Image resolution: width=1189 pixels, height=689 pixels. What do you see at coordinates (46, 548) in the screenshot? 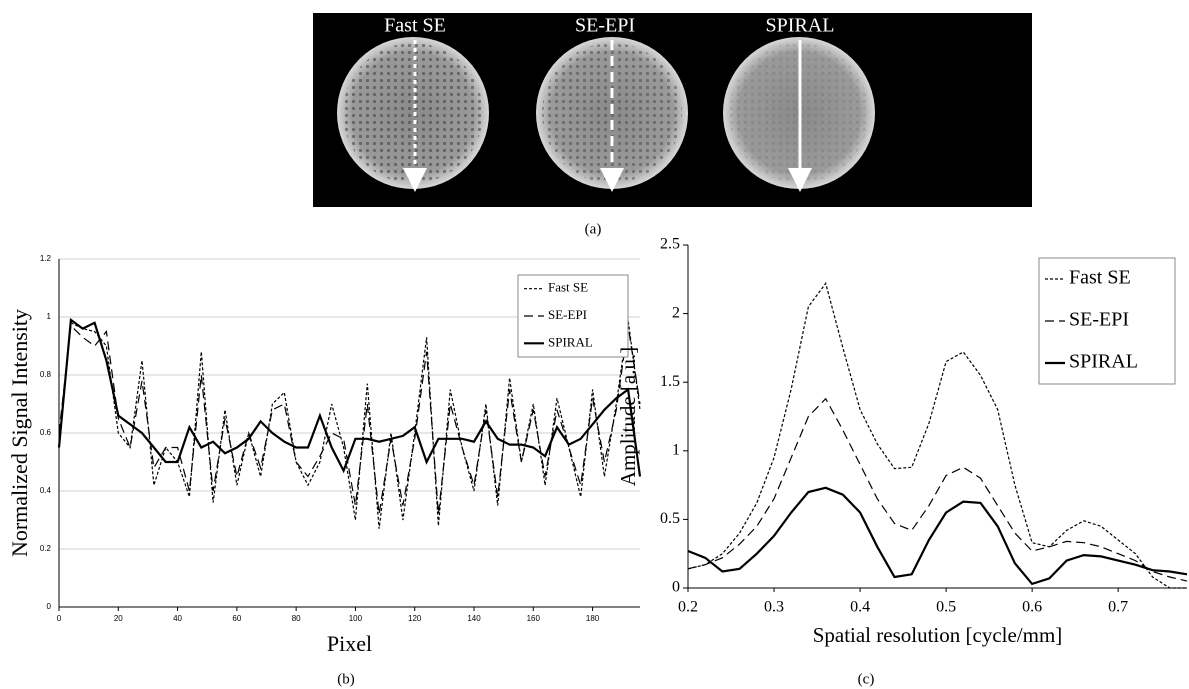
I see `y-tick-label: 0.2` at bounding box center [46, 548].